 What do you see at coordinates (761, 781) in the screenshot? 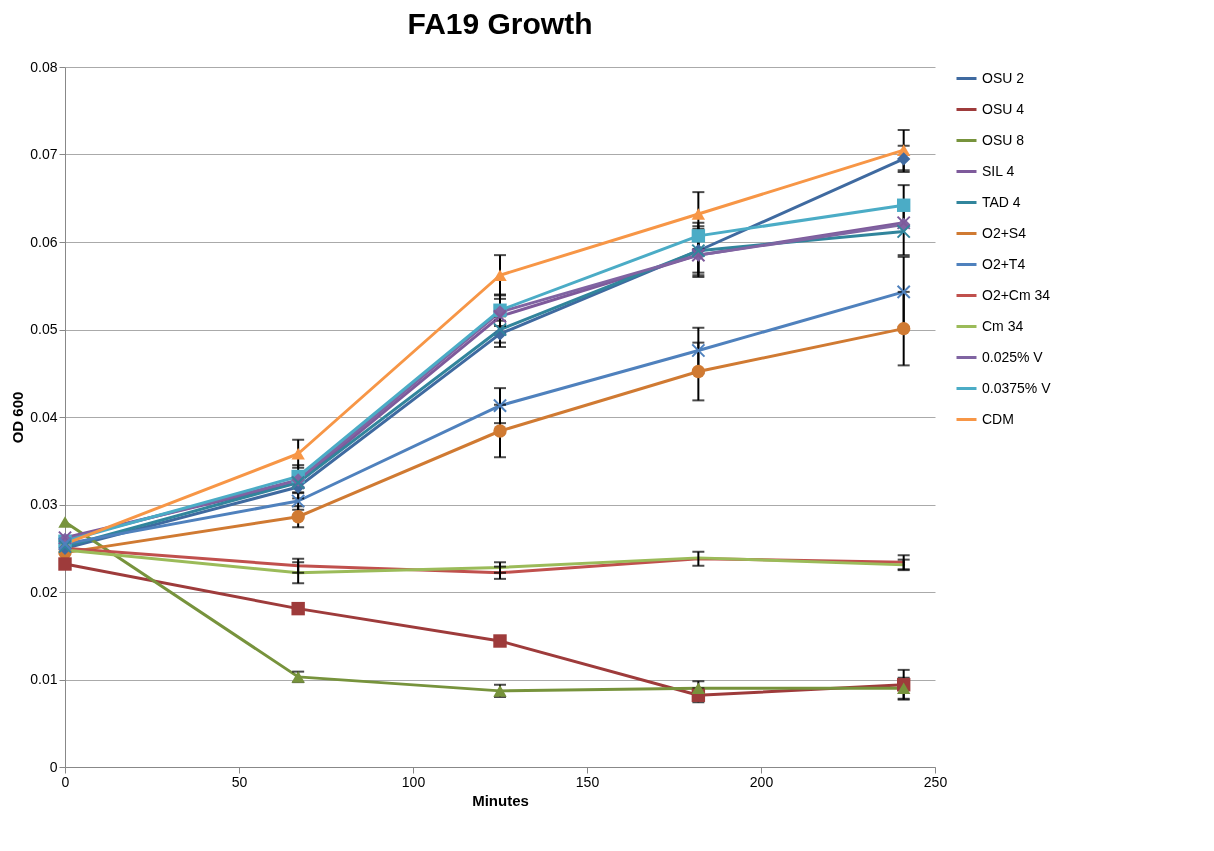
I see `x-tick-label: 200` at bounding box center [761, 781].